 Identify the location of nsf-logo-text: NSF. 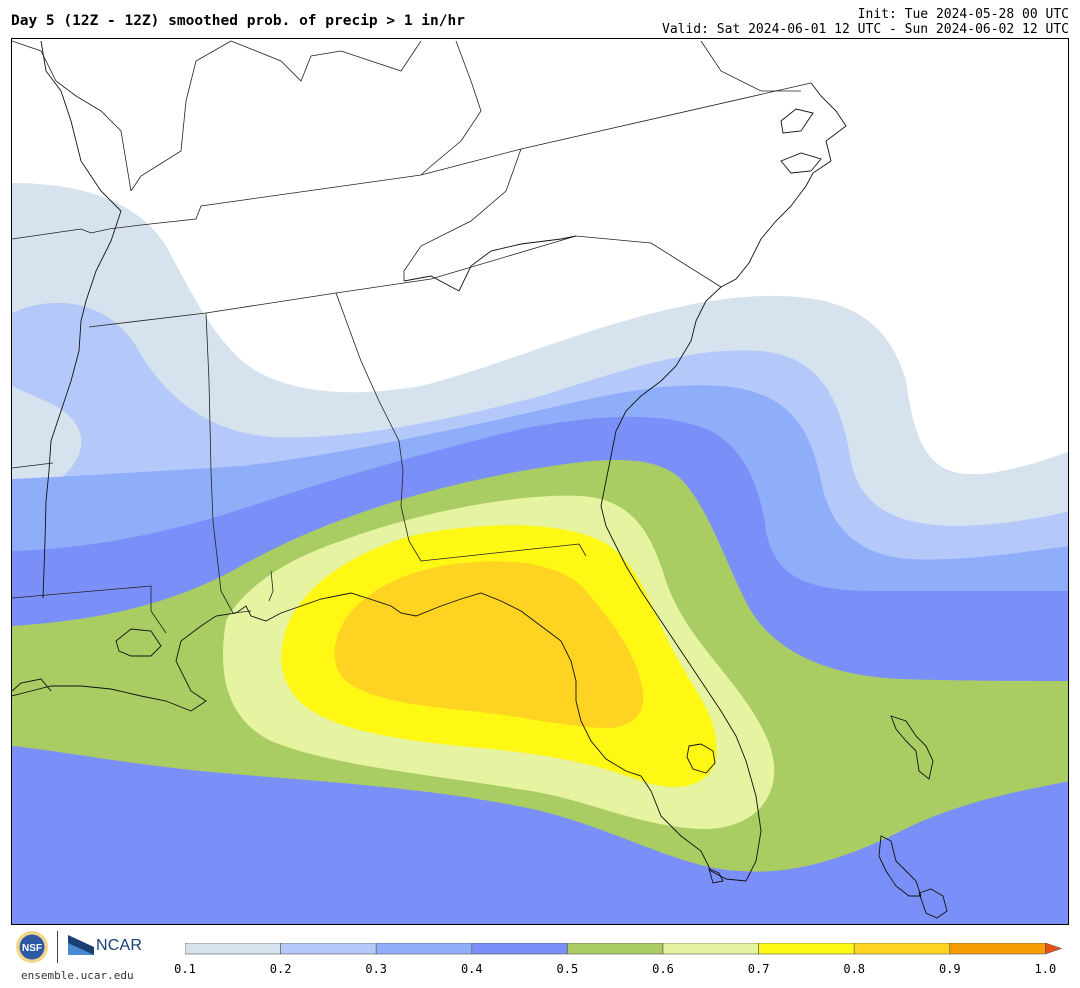
(32, 948).